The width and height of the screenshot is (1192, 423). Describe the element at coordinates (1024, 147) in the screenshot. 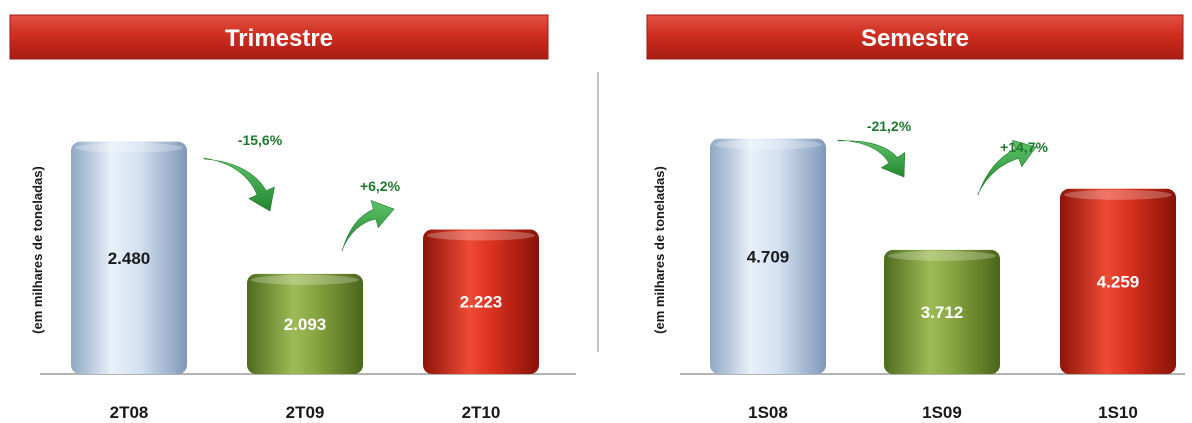

I see `change-label: +14,7%` at that location.